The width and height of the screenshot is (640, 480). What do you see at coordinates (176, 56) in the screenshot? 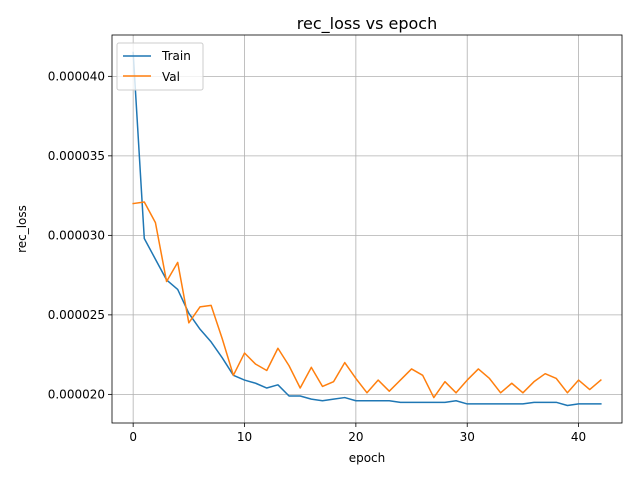
I see `legend-label-train: Train` at bounding box center [176, 56].